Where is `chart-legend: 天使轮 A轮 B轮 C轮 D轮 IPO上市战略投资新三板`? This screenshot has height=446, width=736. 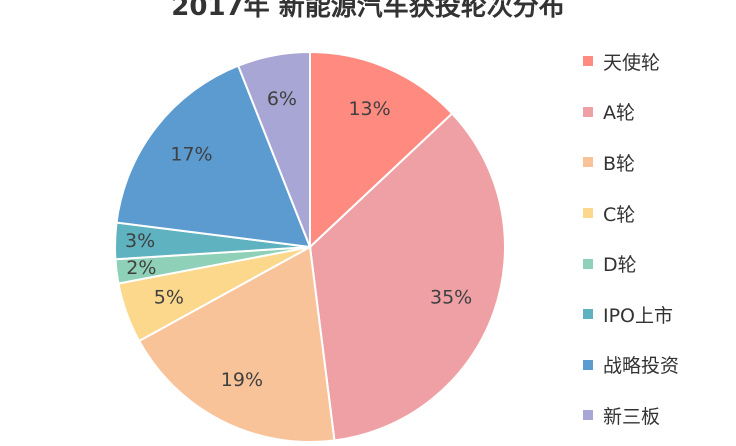 chart-legend: 天使轮 A轮 B轮 C轮 D轮 IPO上市战略投资新三板 is located at coordinates (631, 238).